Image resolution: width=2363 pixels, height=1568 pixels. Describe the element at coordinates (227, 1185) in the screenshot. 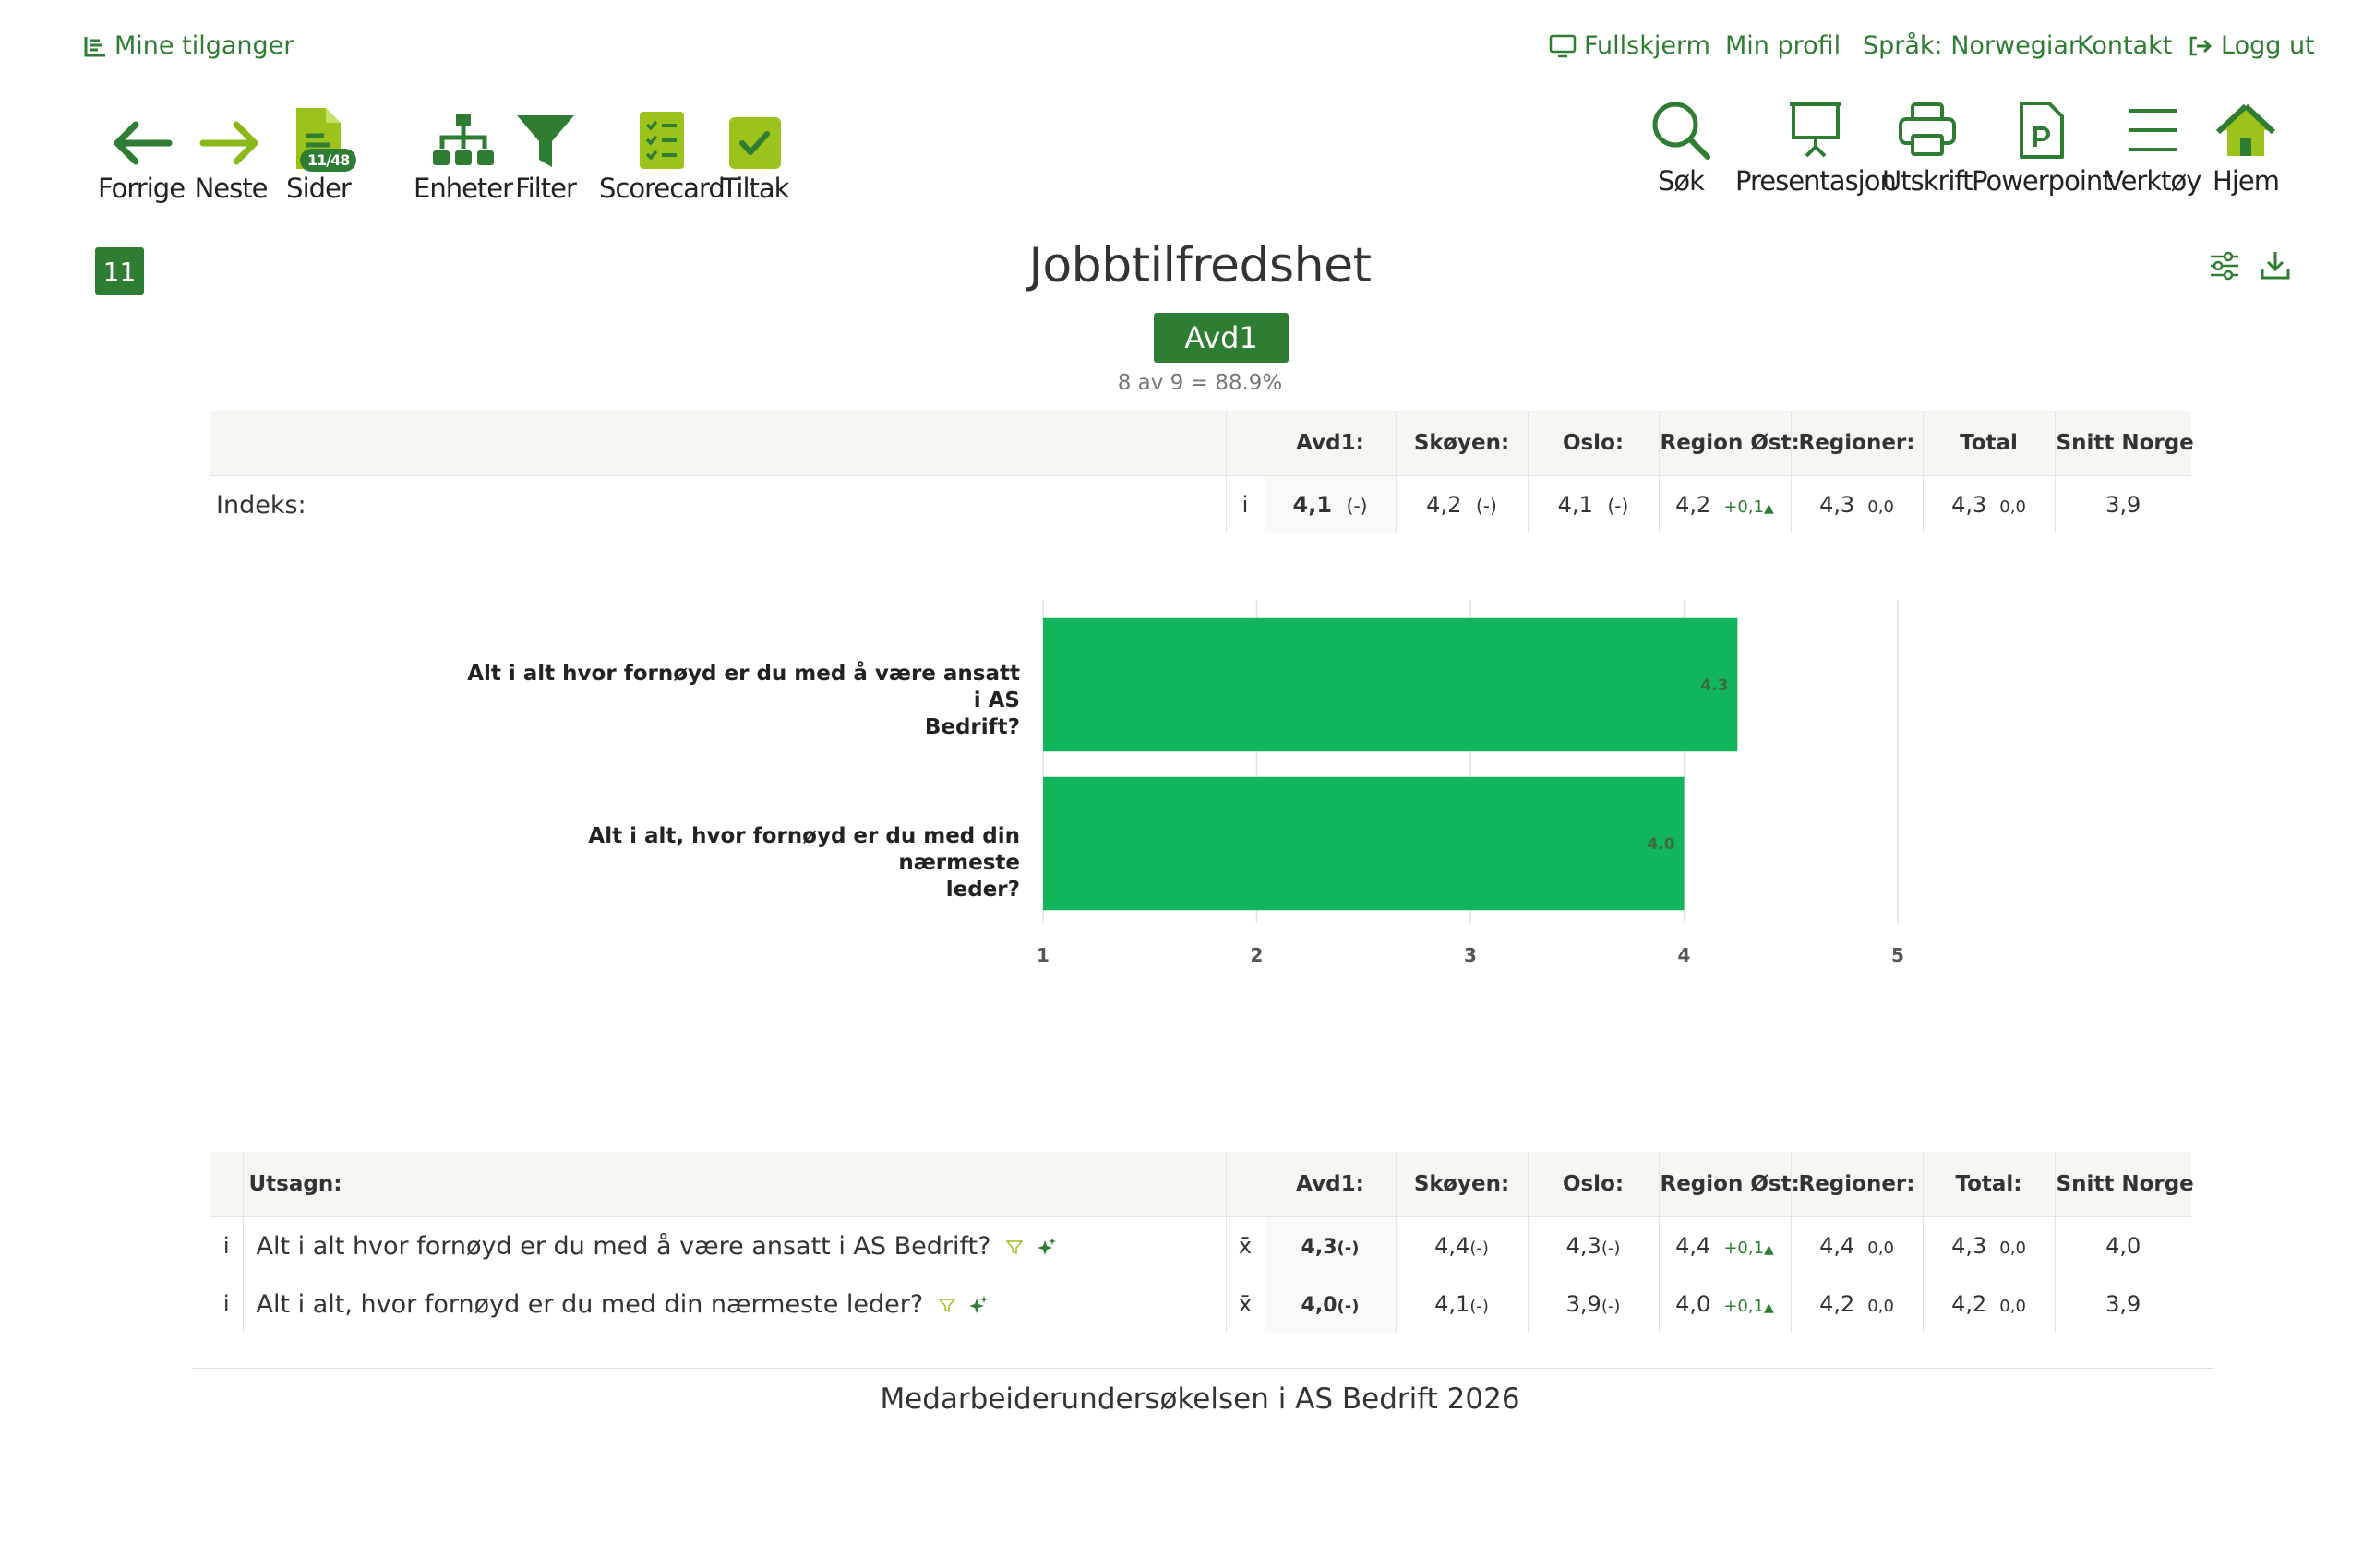

I see `statements-header-blank` at that location.